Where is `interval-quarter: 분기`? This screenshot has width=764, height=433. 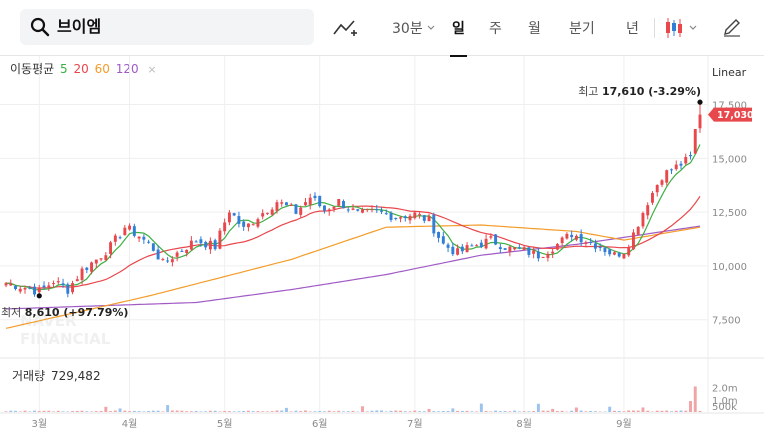
interval-quarter: 분기 is located at coordinates (582, 28).